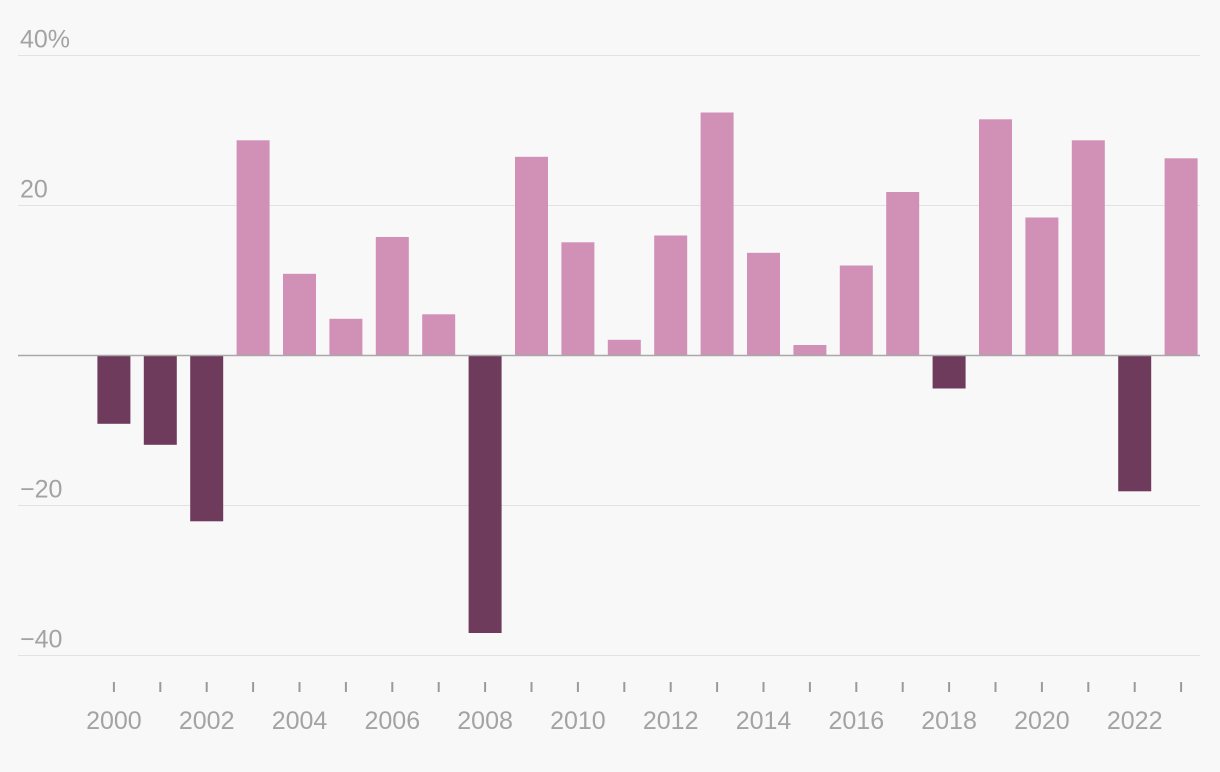 The image size is (1220, 772). I want to click on x-tick-label: 2006, so click(392, 721).